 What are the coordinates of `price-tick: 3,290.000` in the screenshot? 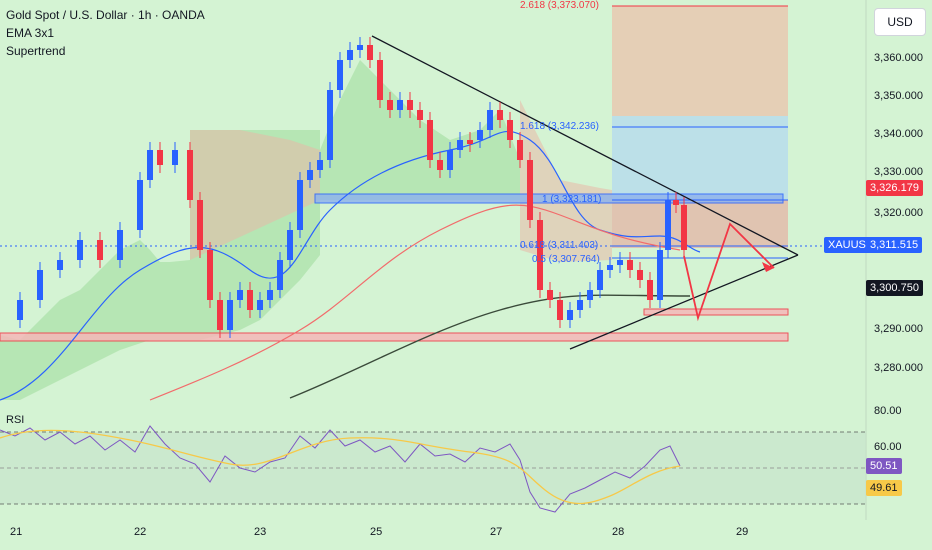 It's located at (898, 329).